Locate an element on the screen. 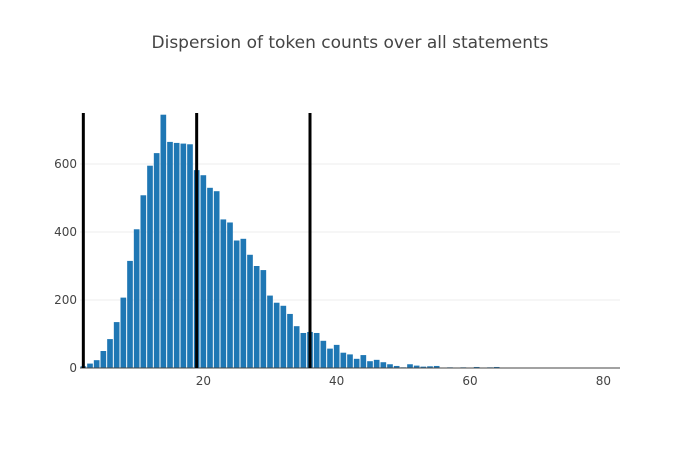 The image size is (700, 450). y-tick-label: 600 is located at coordinates (65, 164).